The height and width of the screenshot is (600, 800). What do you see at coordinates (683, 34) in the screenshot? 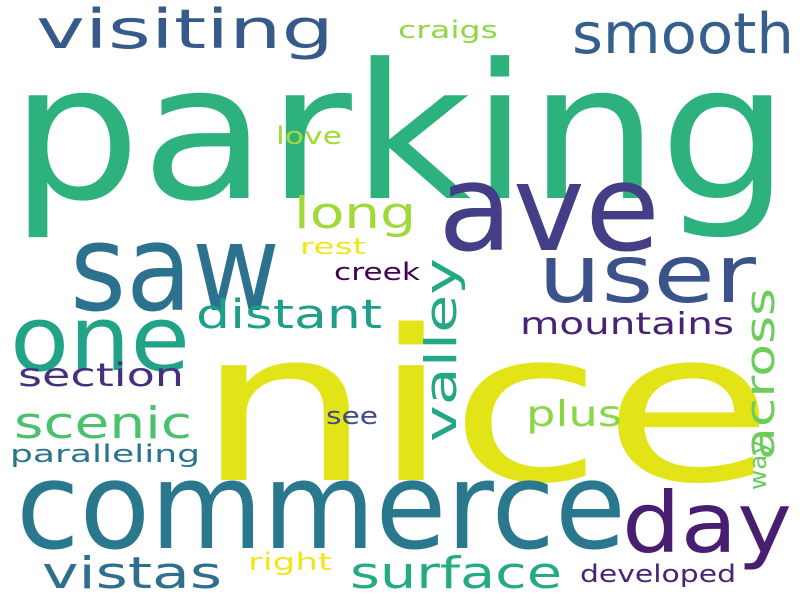
I see `word-smooth: smooth` at bounding box center [683, 34].